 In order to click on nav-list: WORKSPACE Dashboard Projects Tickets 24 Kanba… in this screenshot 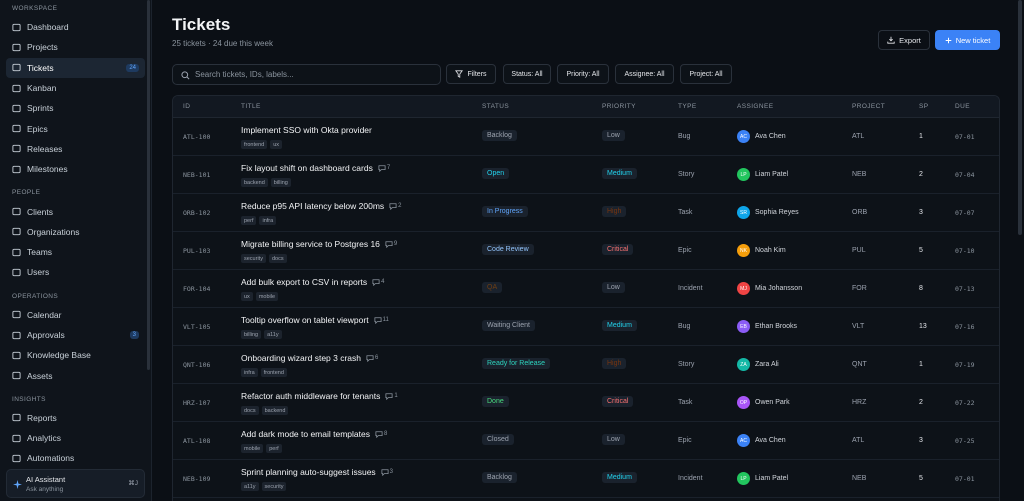, I will do `click(75, 236)`.